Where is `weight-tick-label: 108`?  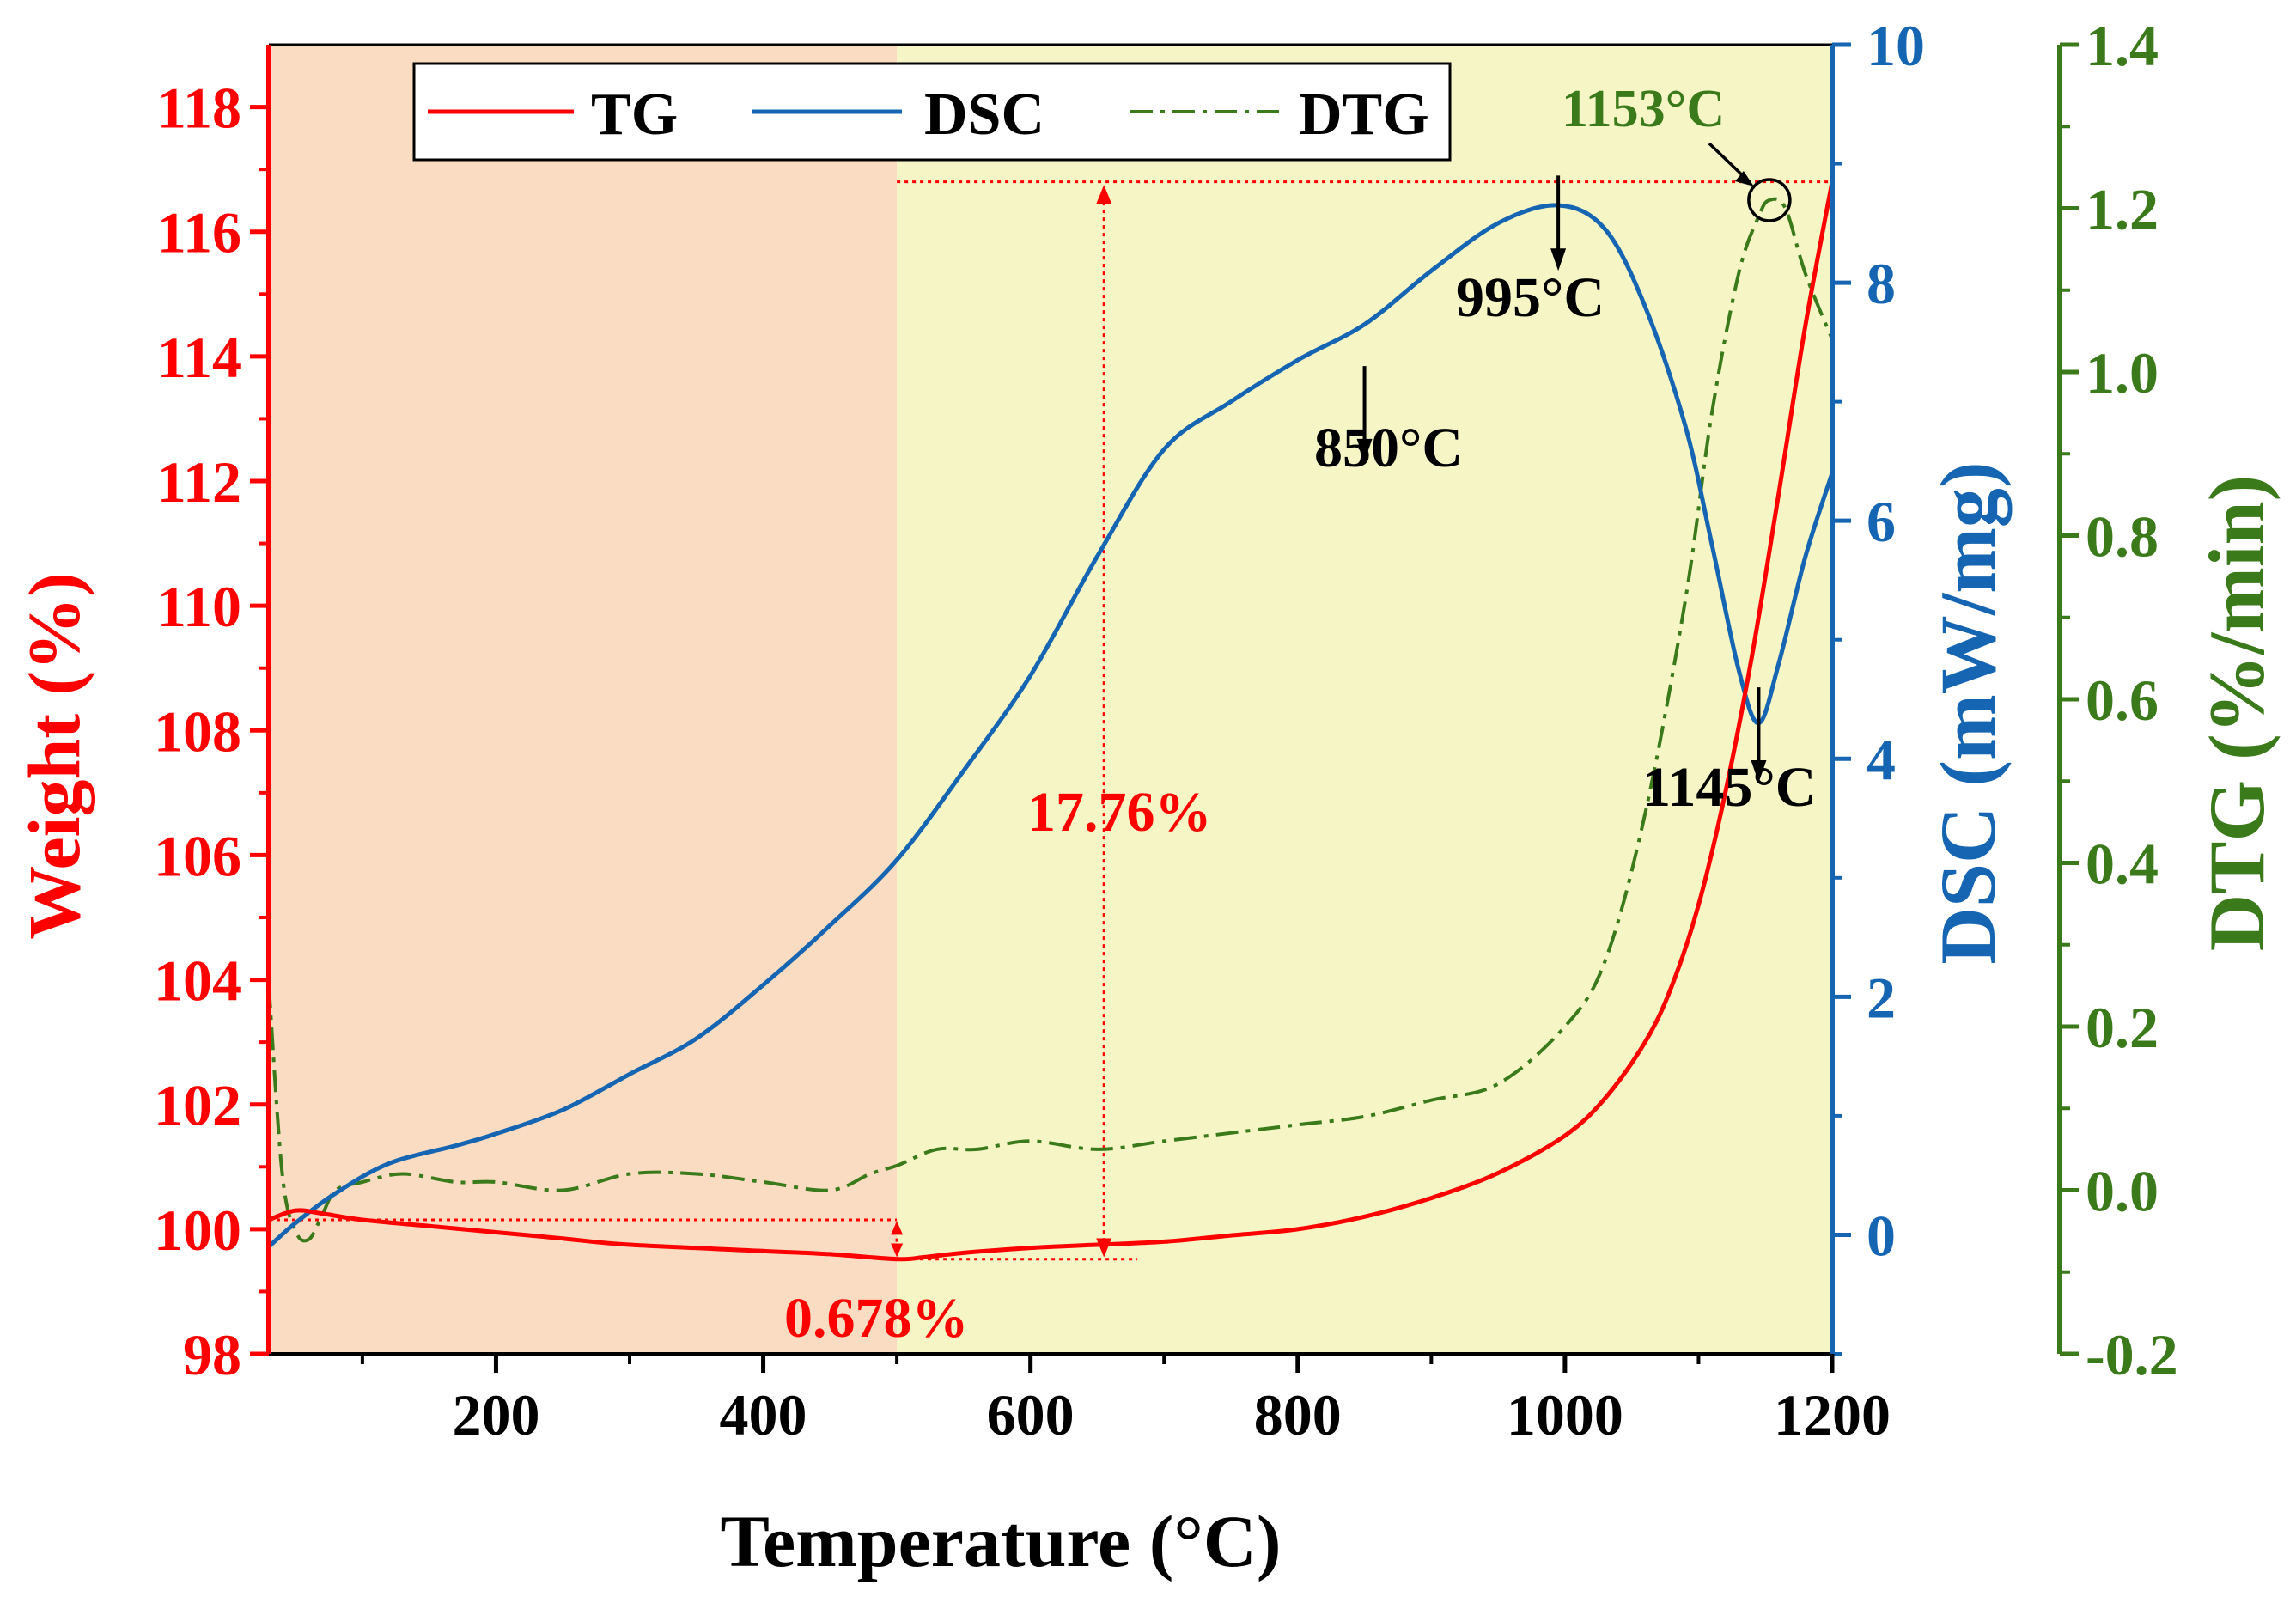 weight-tick-label: 108 is located at coordinates (197, 731).